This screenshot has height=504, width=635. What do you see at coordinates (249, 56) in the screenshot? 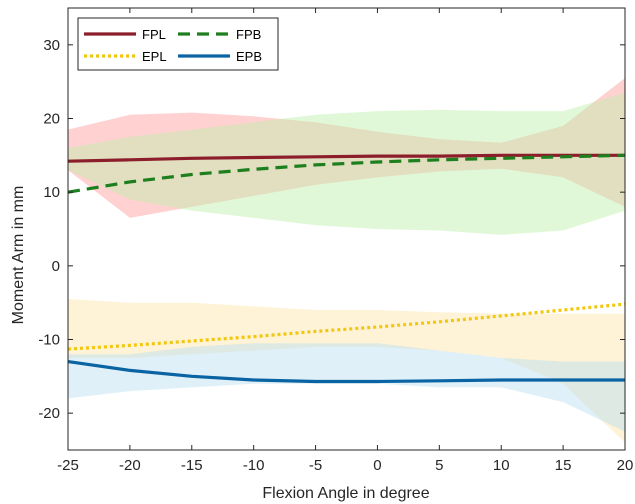
I see `epb-legend-label: EPB` at bounding box center [249, 56].